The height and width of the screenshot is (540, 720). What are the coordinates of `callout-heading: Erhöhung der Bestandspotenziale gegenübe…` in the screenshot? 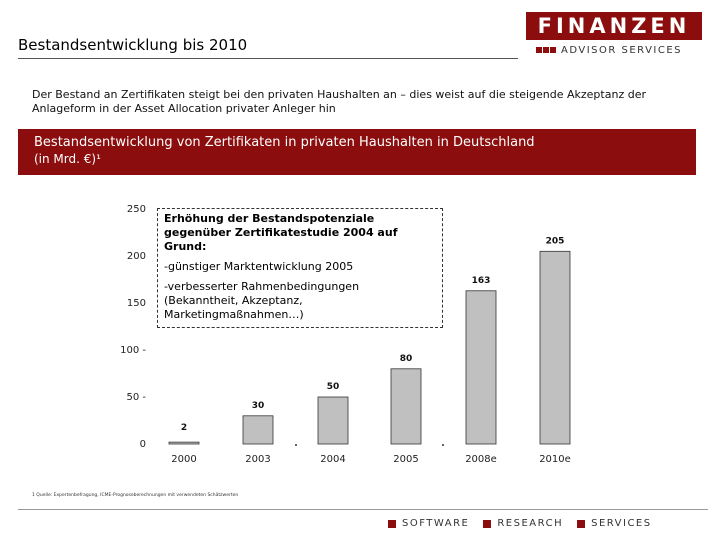 It's located at (281, 232).